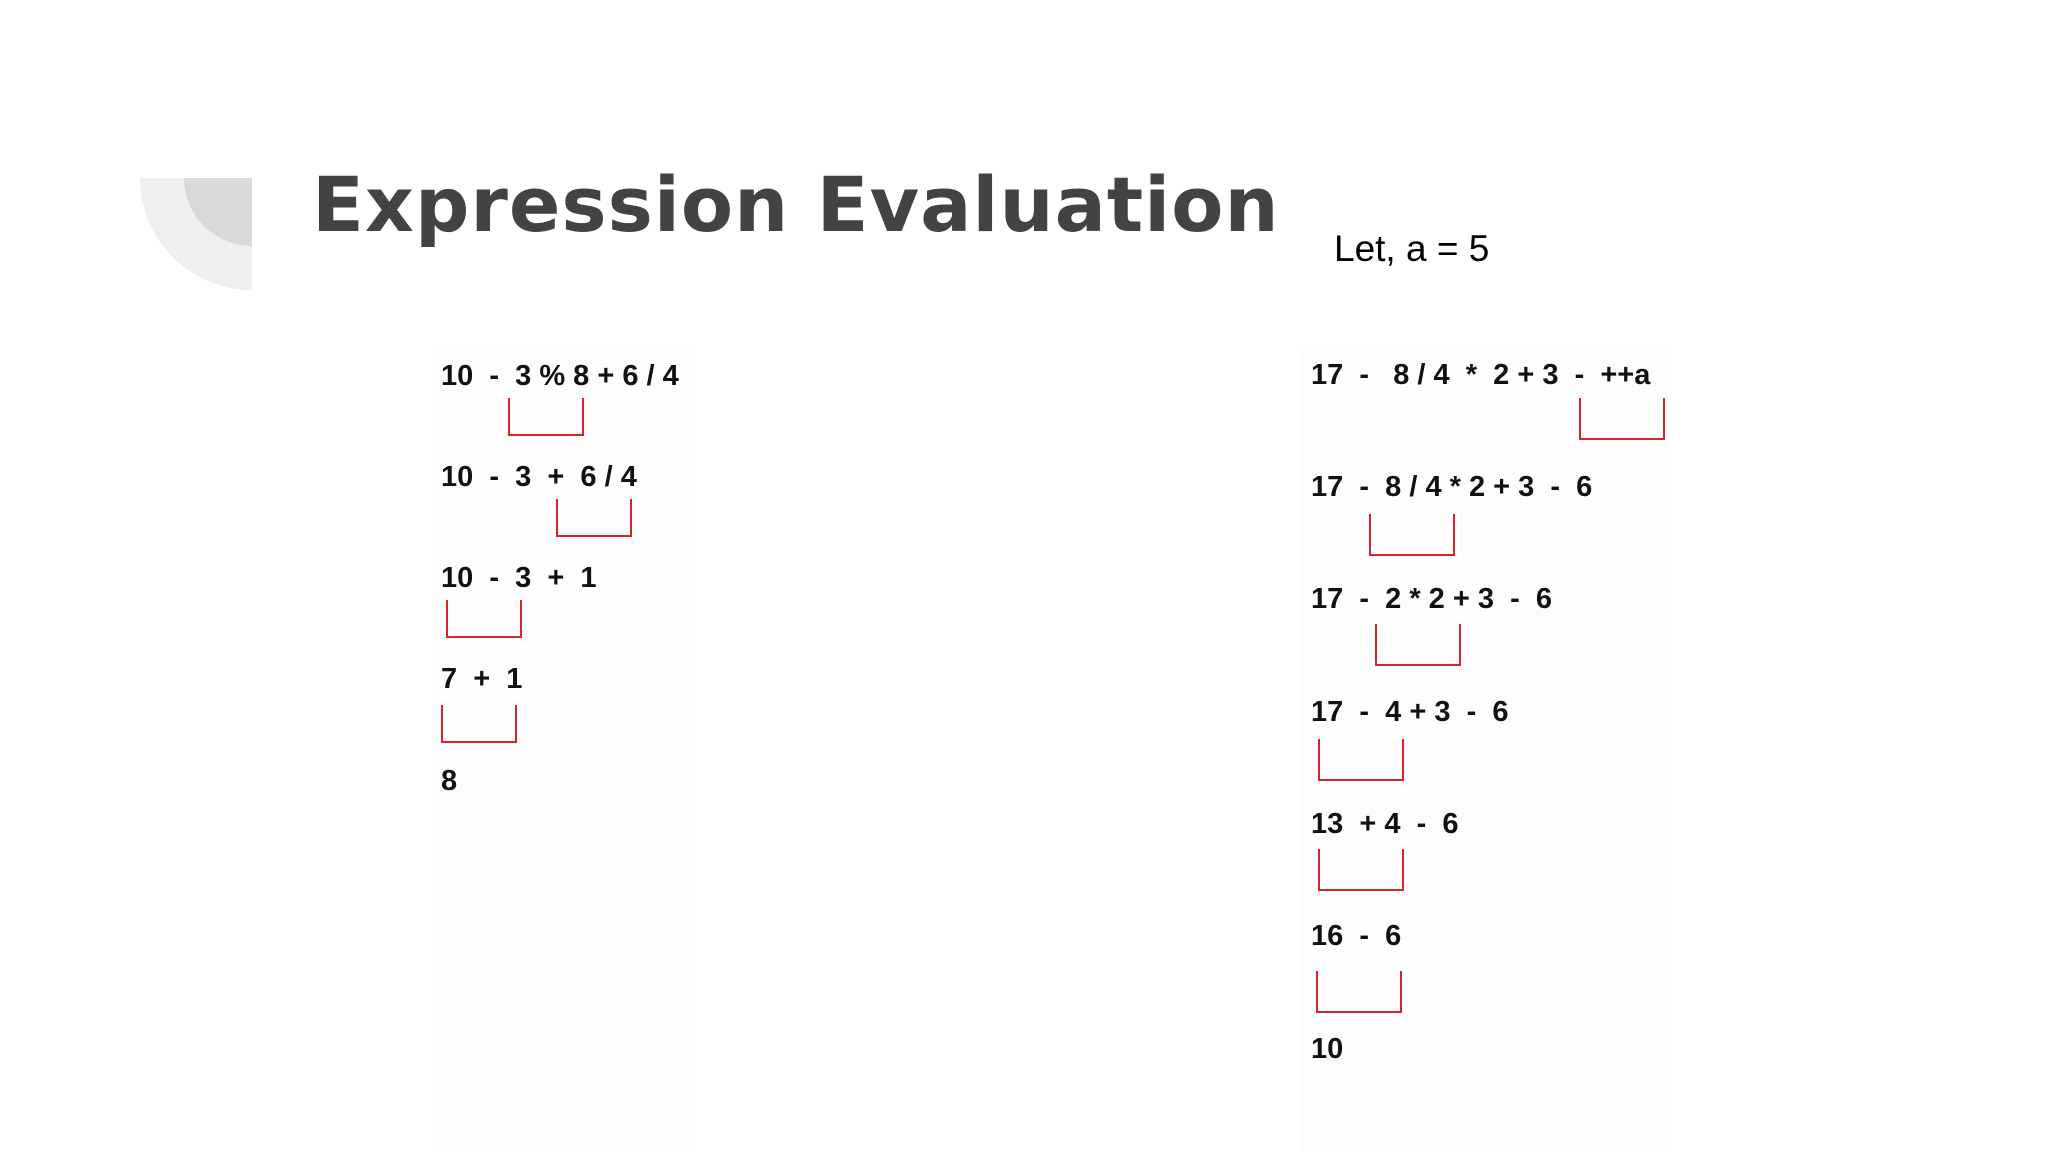  What do you see at coordinates (1327, 1049) in the screenshot?
I see `right-step-7: 10` at bounding box center [1327, 1049].